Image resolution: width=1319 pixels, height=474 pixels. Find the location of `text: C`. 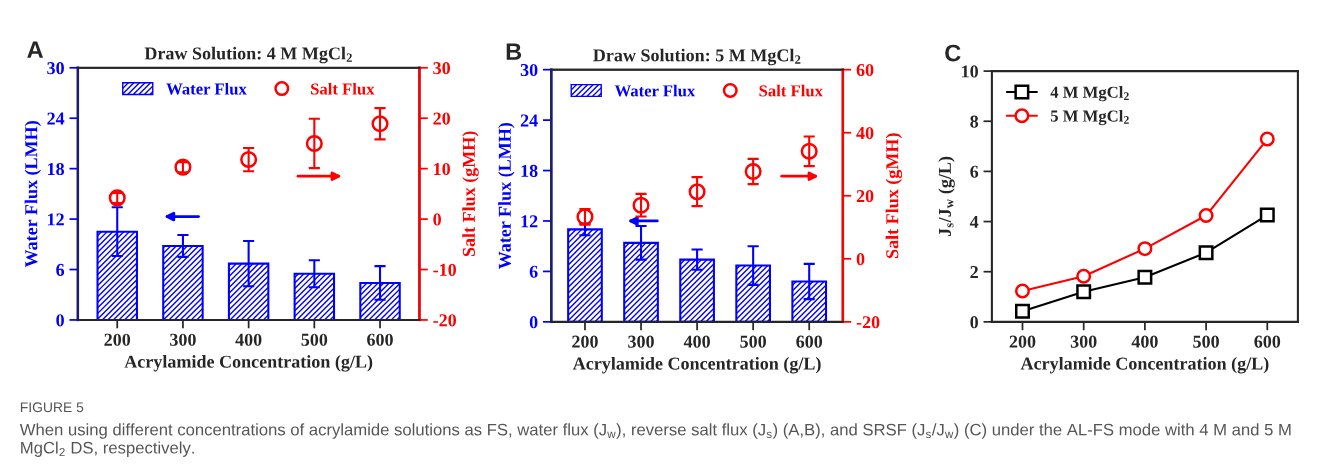

text: C is located at coordinates (953, 53).